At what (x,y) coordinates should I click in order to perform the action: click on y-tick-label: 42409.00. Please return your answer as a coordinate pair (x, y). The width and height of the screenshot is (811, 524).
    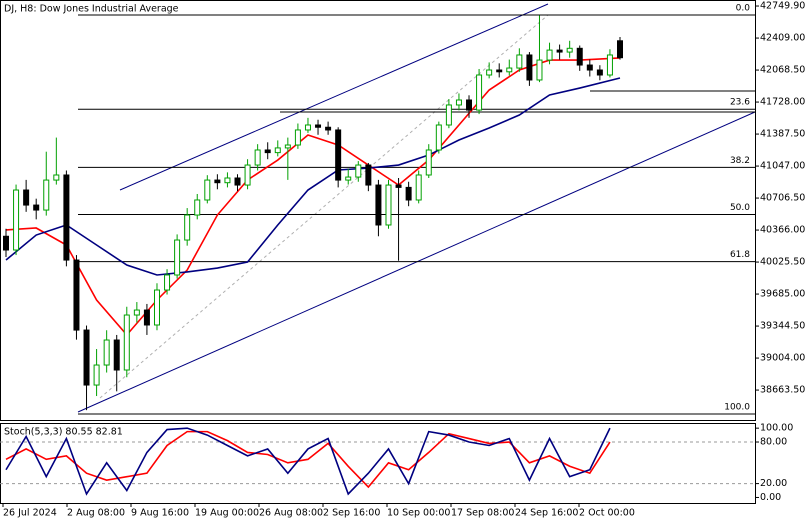
    Looking at the image, I should click on (782, 38).